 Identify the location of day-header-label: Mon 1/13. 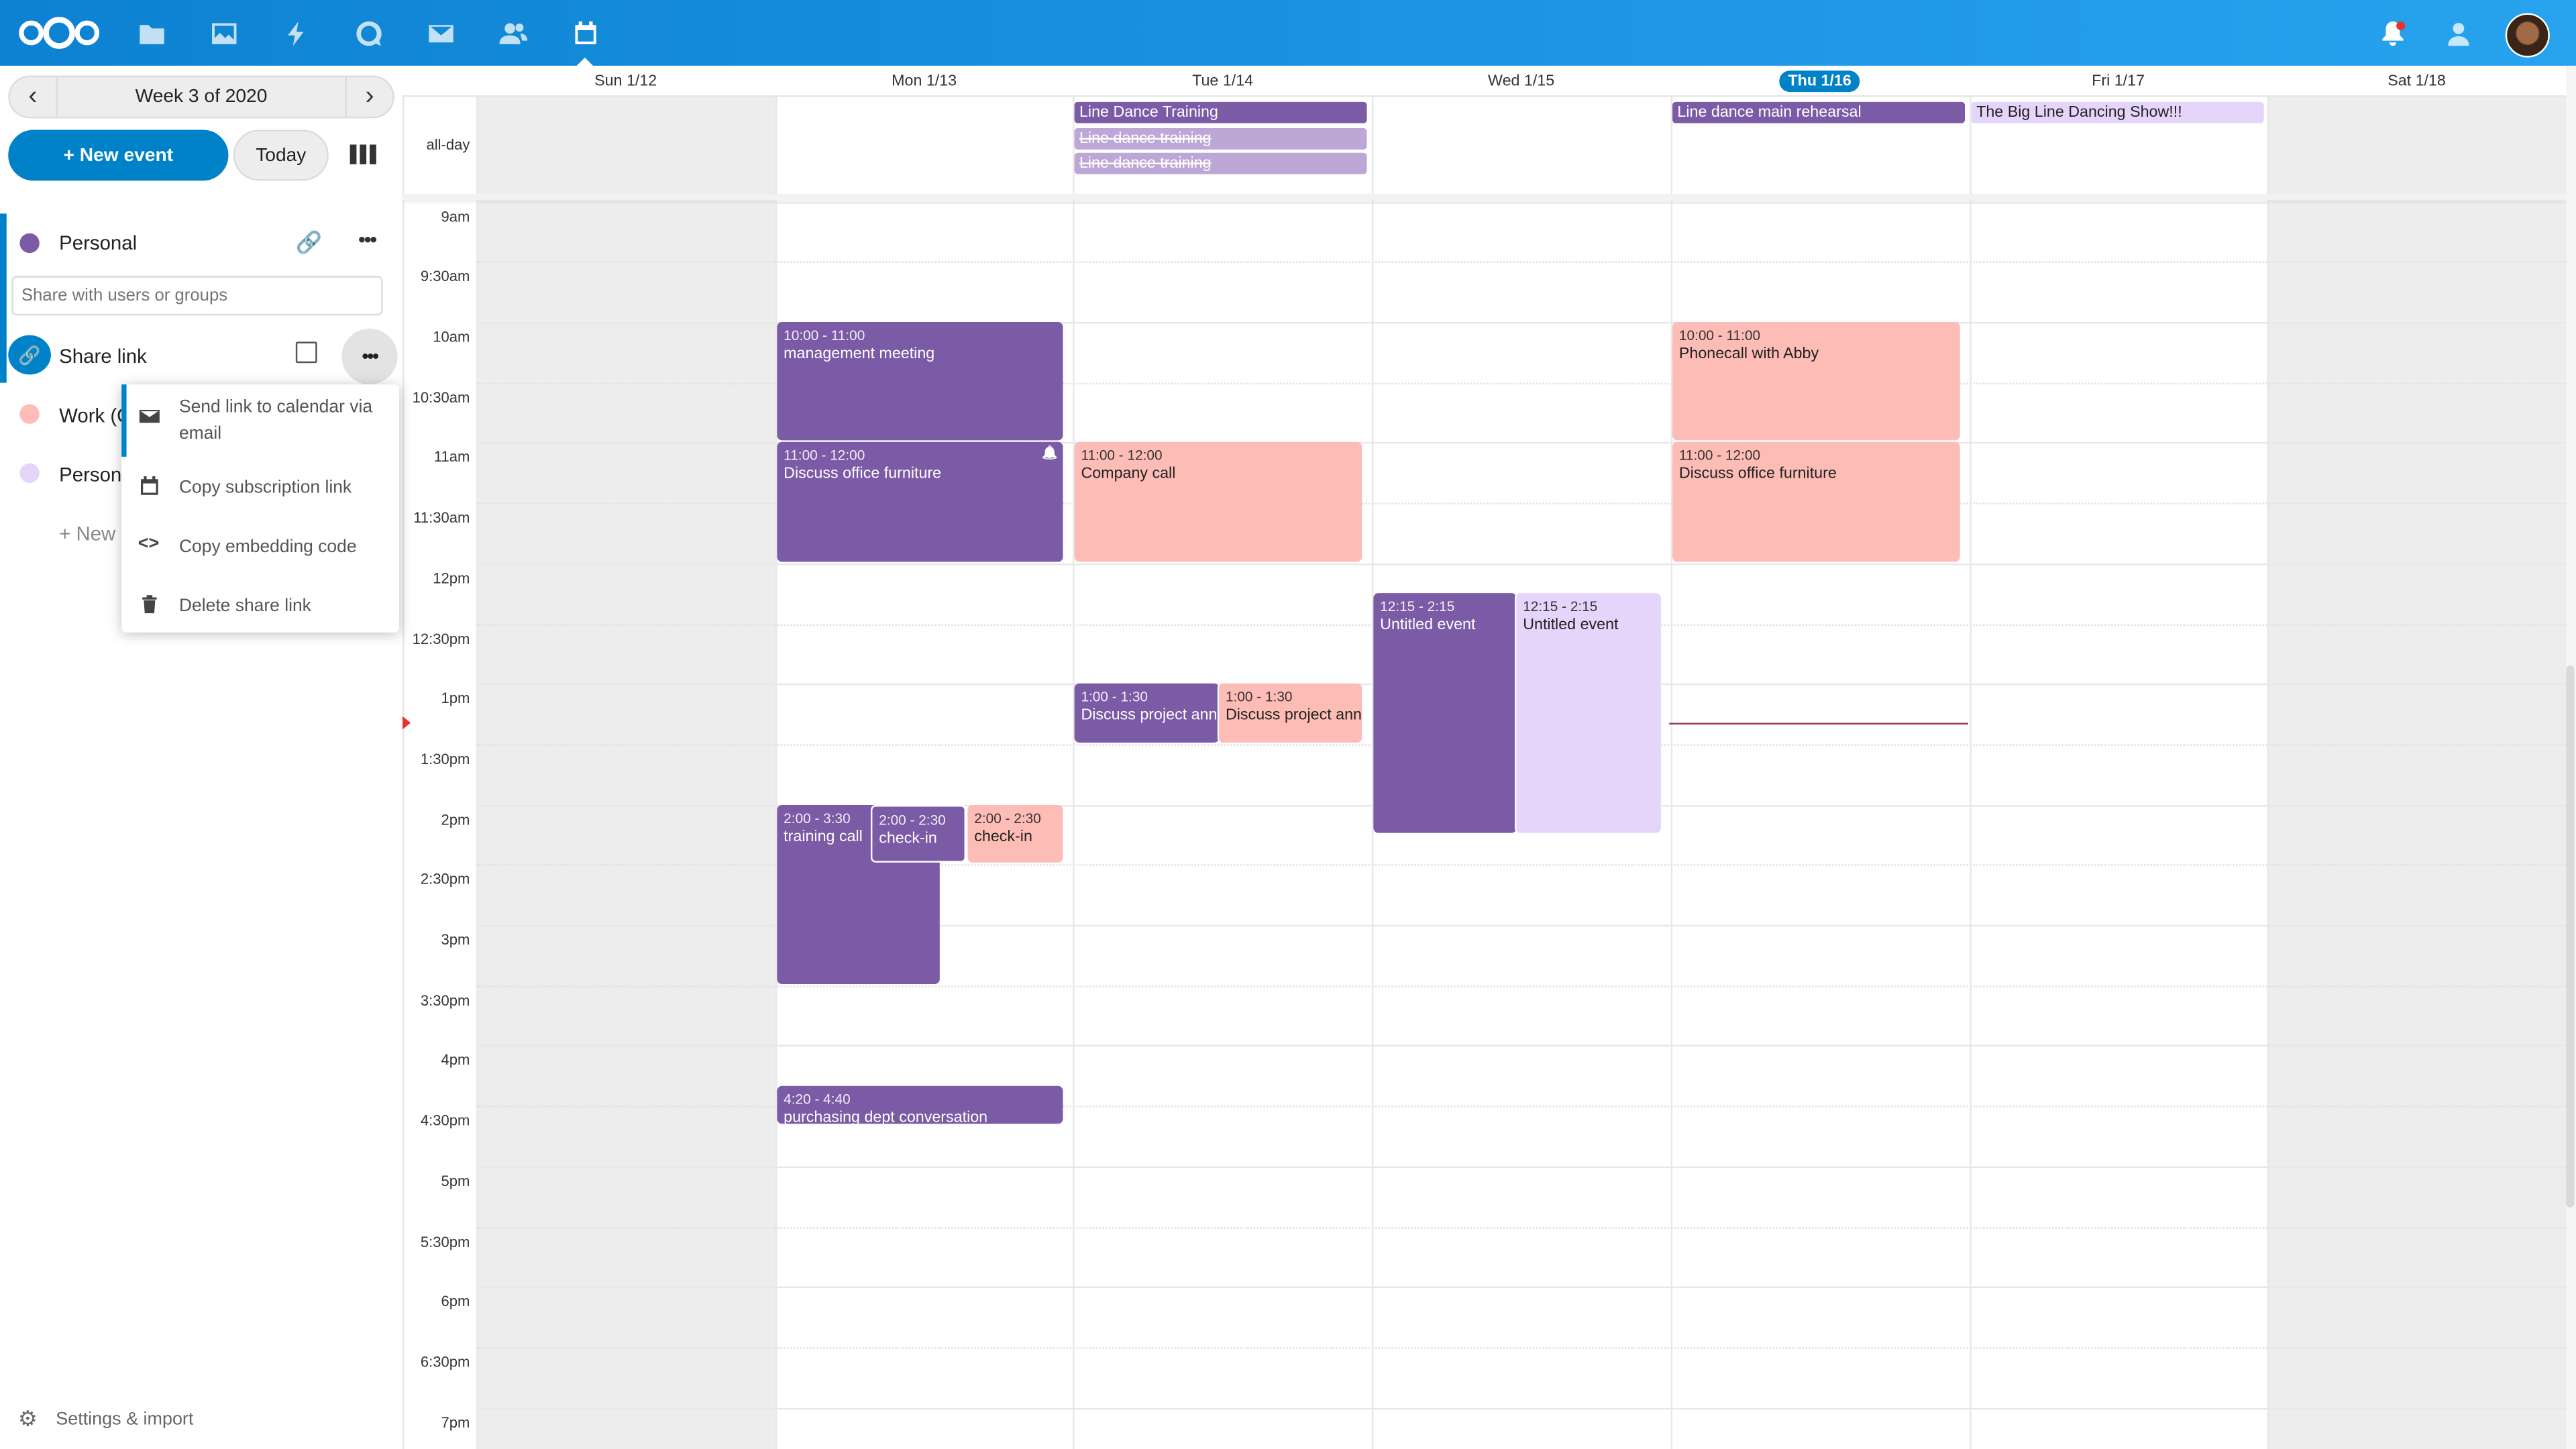
(924, 80).